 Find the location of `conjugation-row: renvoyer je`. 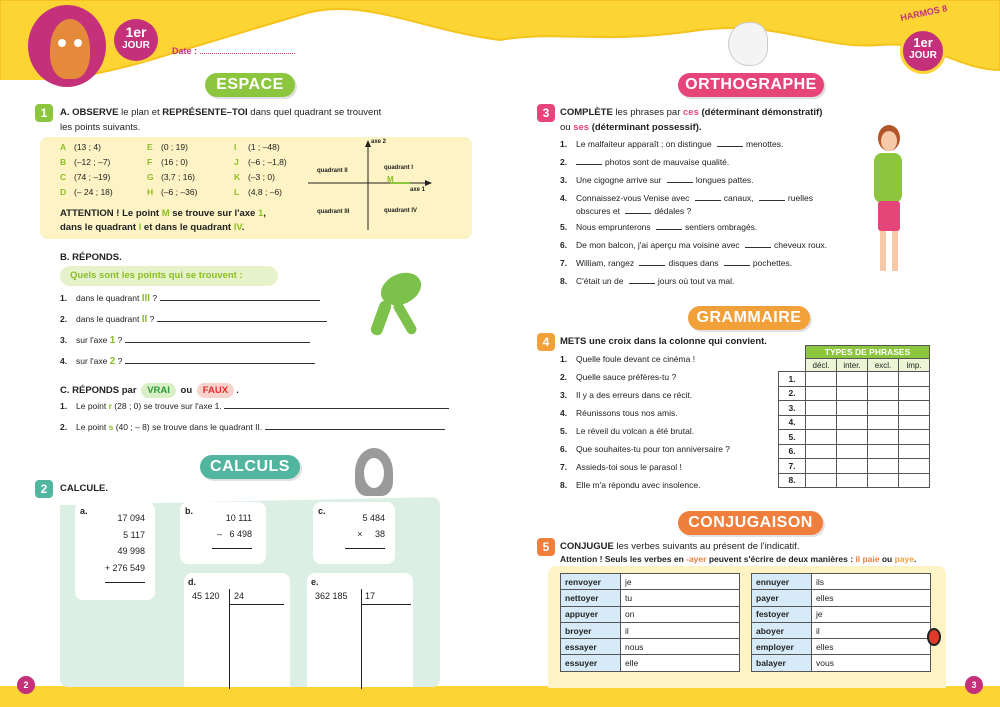

conjugation-row: renvoyer je is located at coordinates (650, 581).